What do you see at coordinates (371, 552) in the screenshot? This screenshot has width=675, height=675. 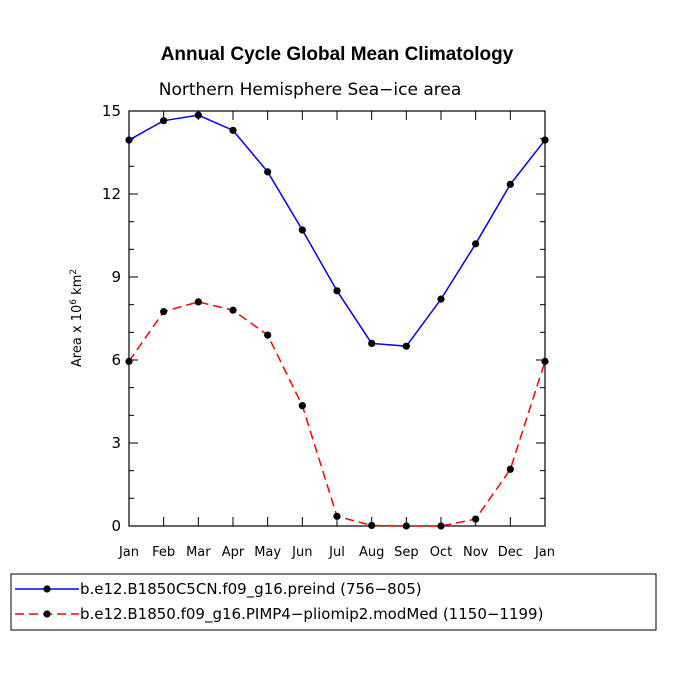 I see `x-tick-label: Aug` at bounding box center [371, 552].